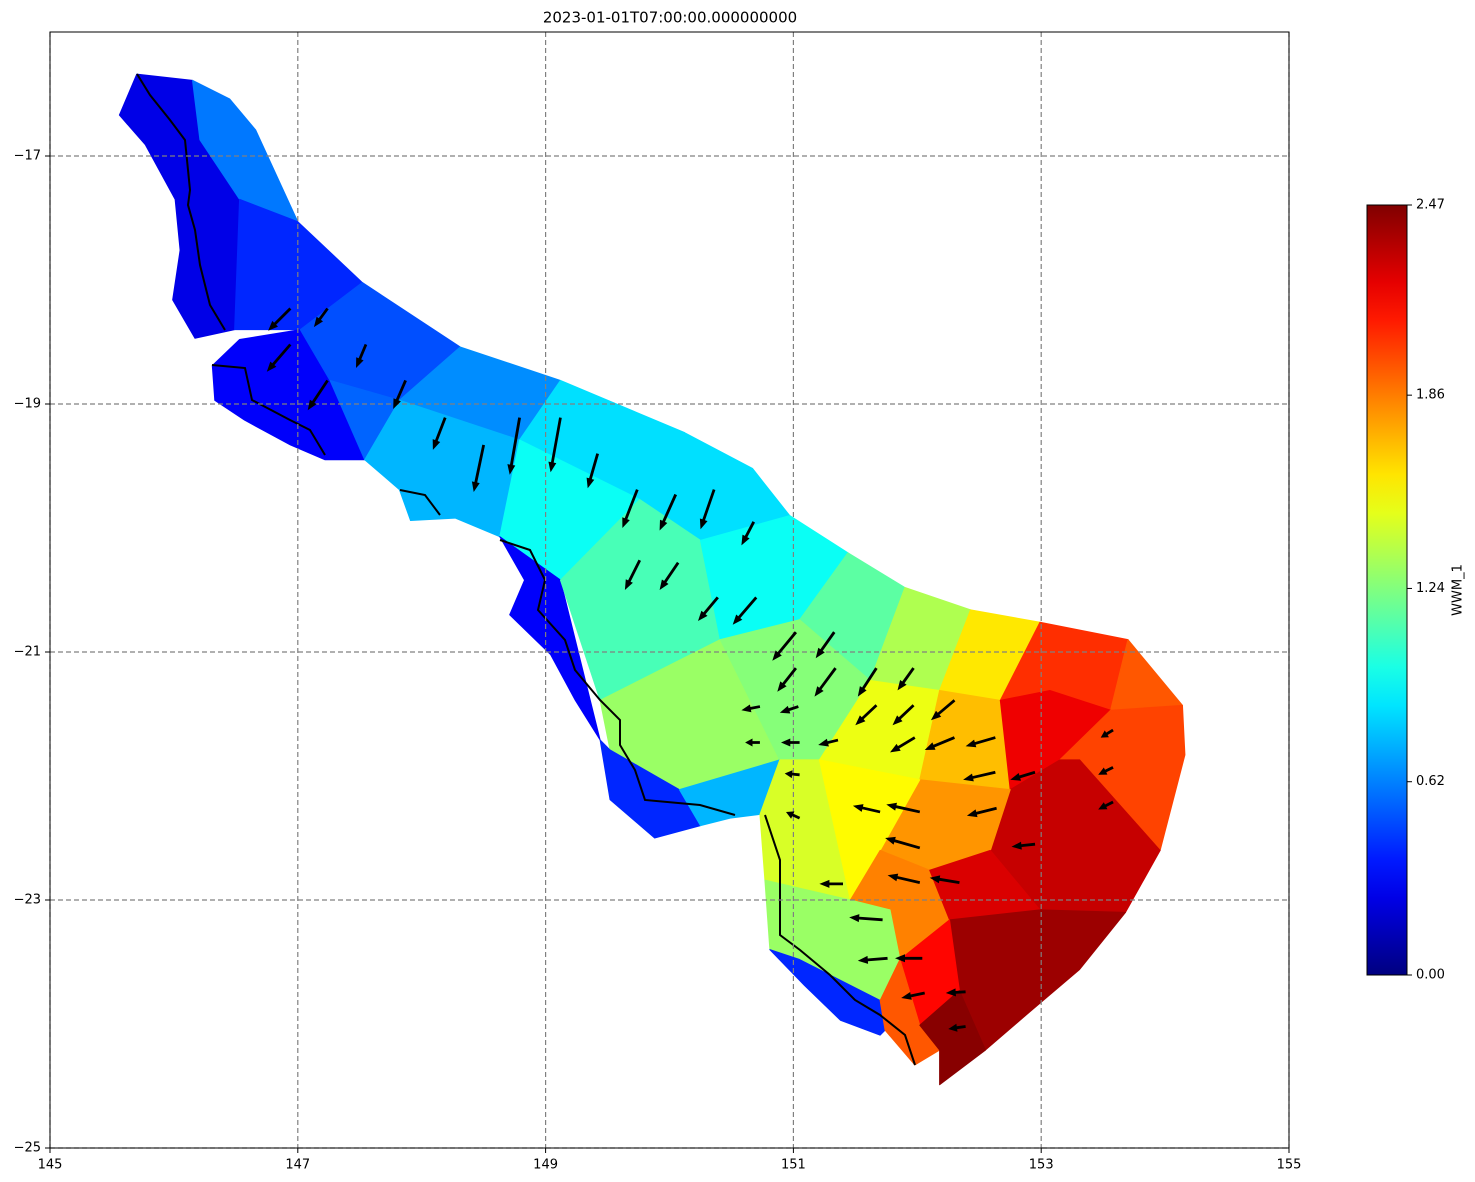 This screenshot has width=1475, height=1182. Describe the element at coordinates (1289, 1165) in the screenshot. I see `x-tick-label: 155` at that location.